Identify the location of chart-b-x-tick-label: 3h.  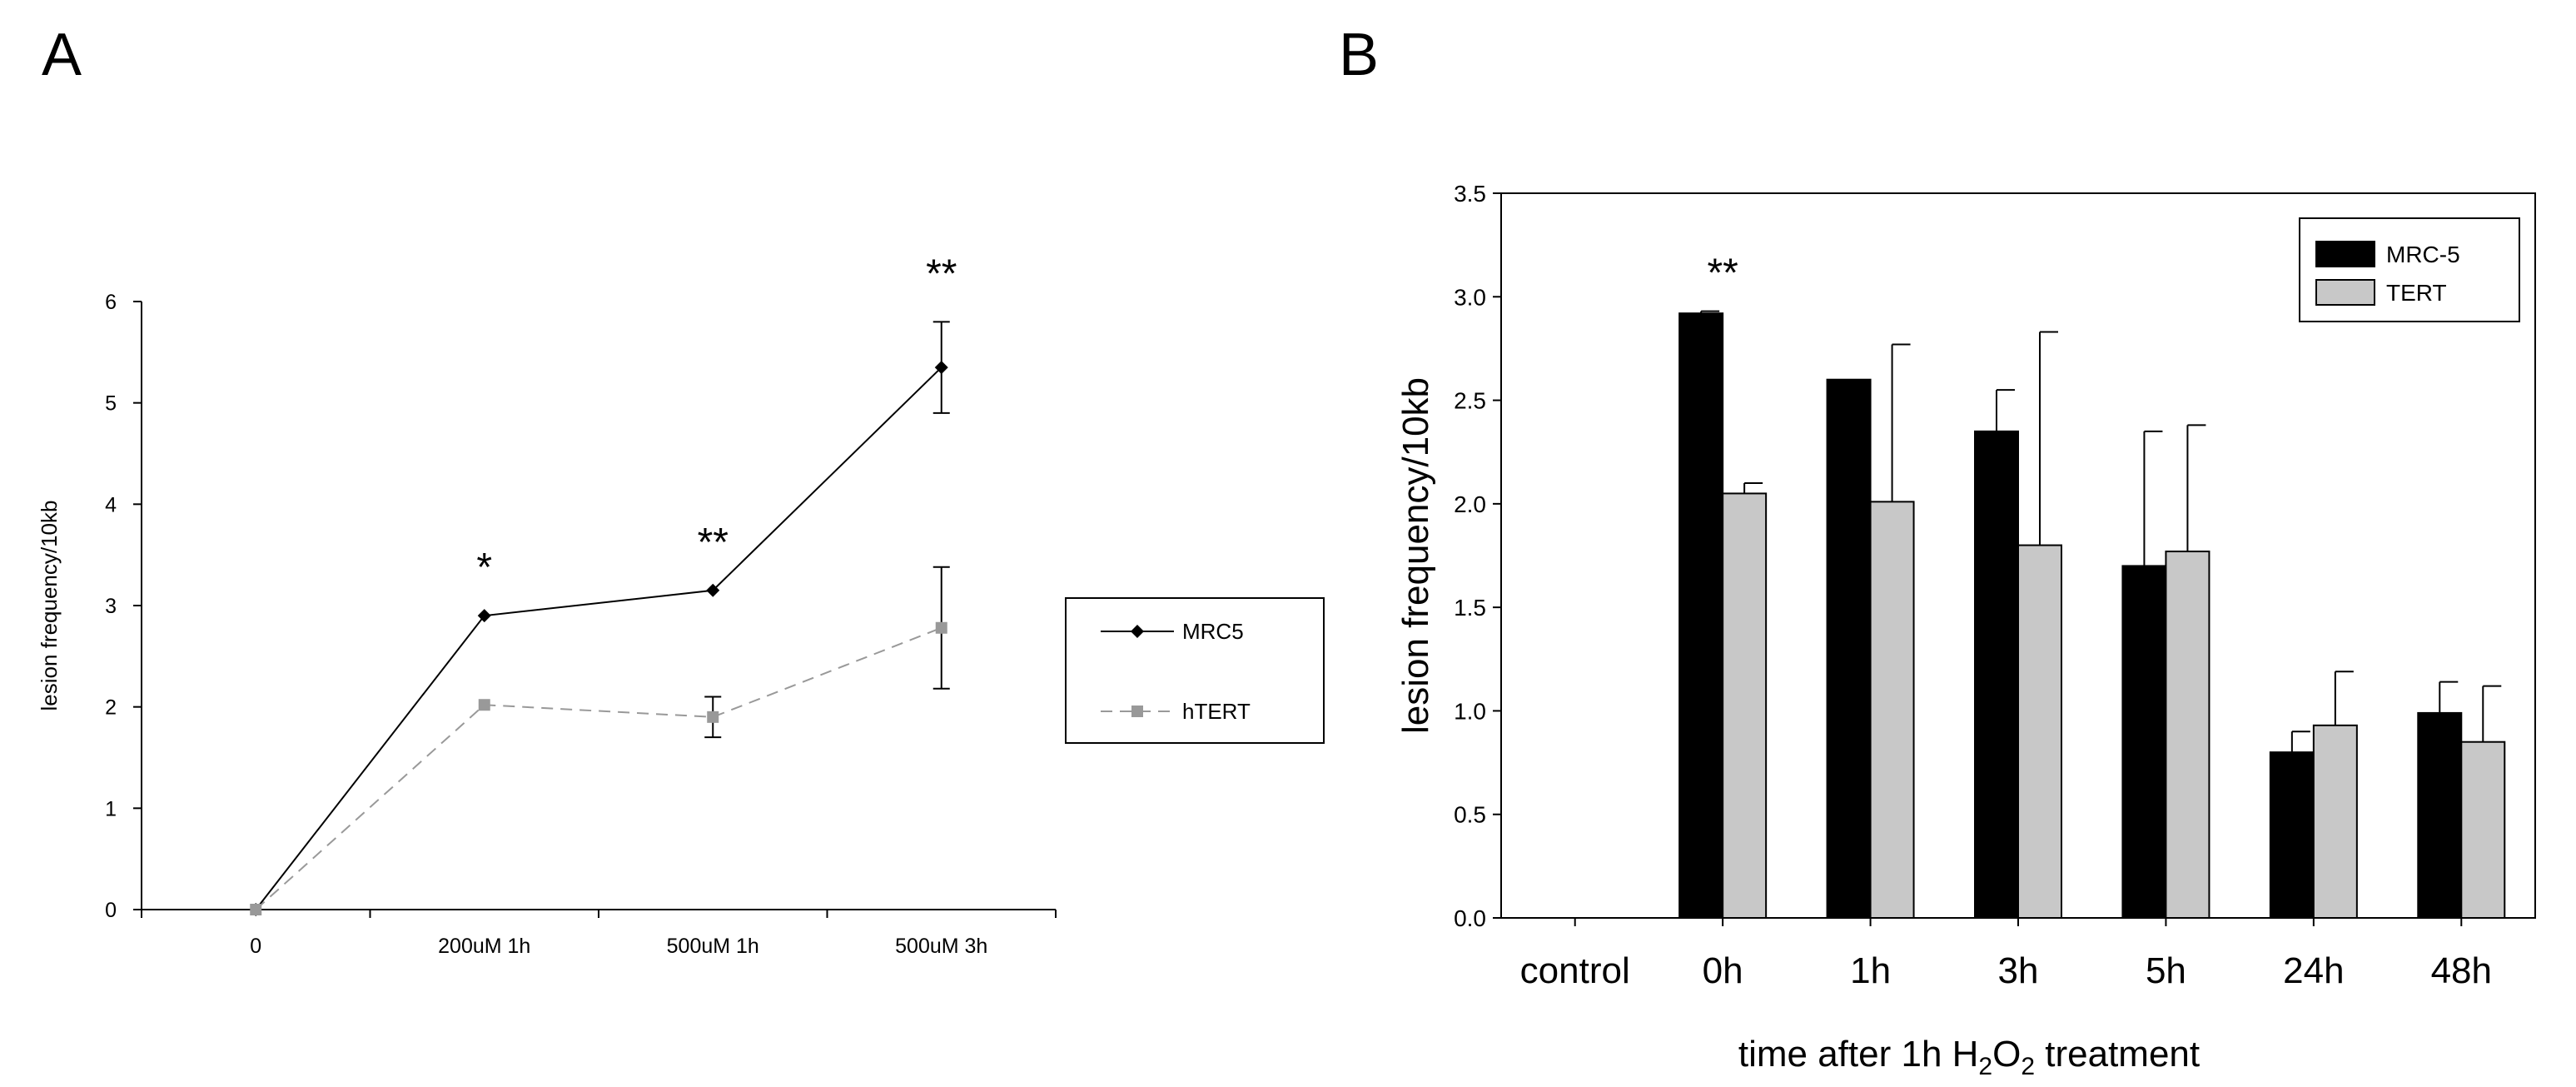
(2018, 970).